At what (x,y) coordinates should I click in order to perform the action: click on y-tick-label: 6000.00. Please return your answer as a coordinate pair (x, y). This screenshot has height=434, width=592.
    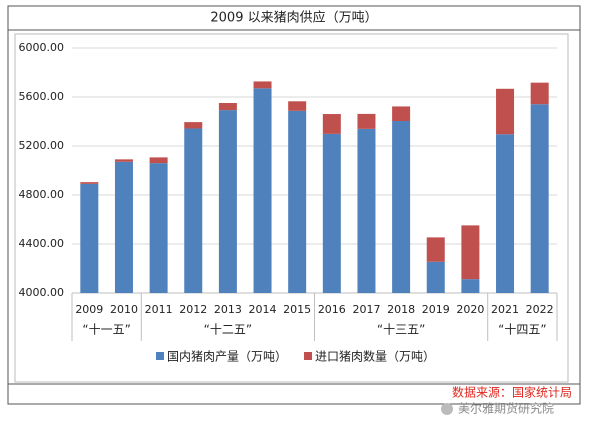
    Looking at the image, I should click on (42, 47).